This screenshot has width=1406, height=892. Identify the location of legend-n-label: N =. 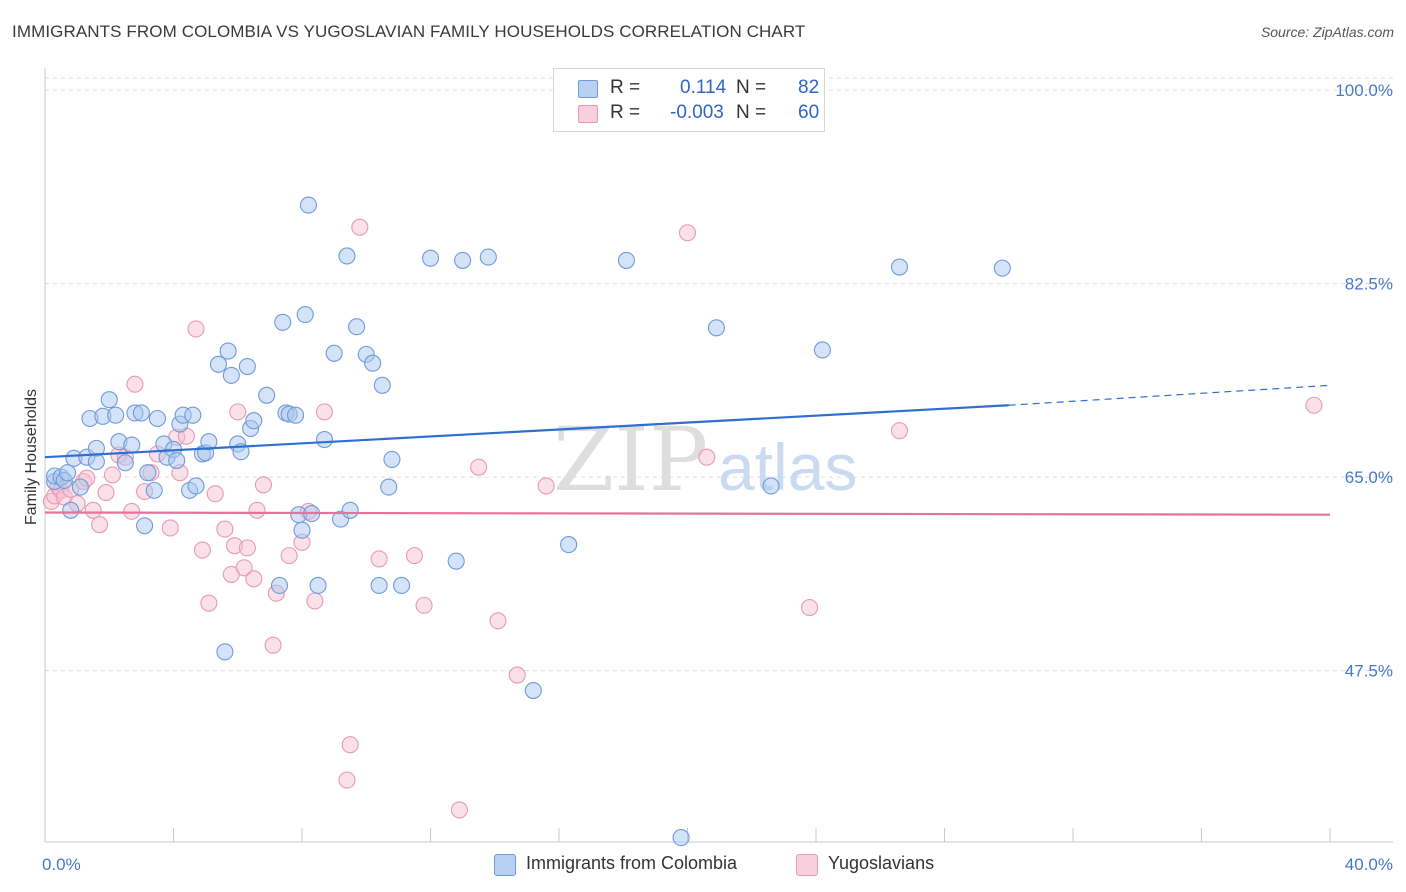
(751, 87).